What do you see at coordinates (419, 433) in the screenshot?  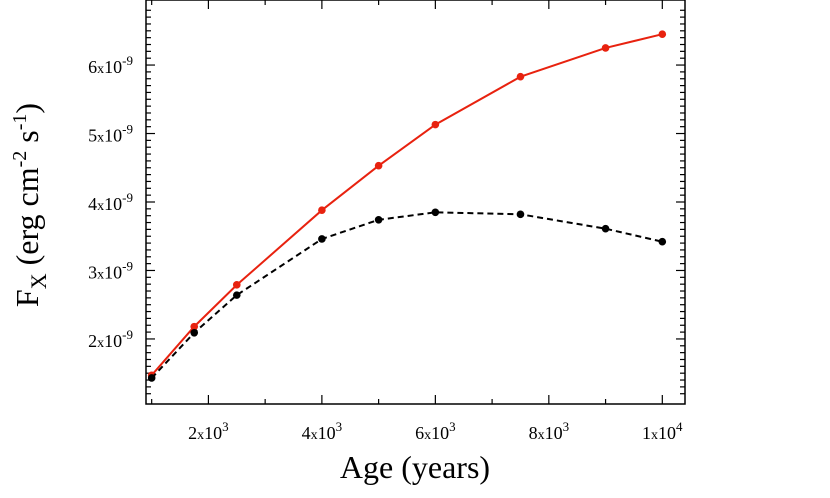 I see `x-tick-label-mant: 6` at bounding box center [419, 433].